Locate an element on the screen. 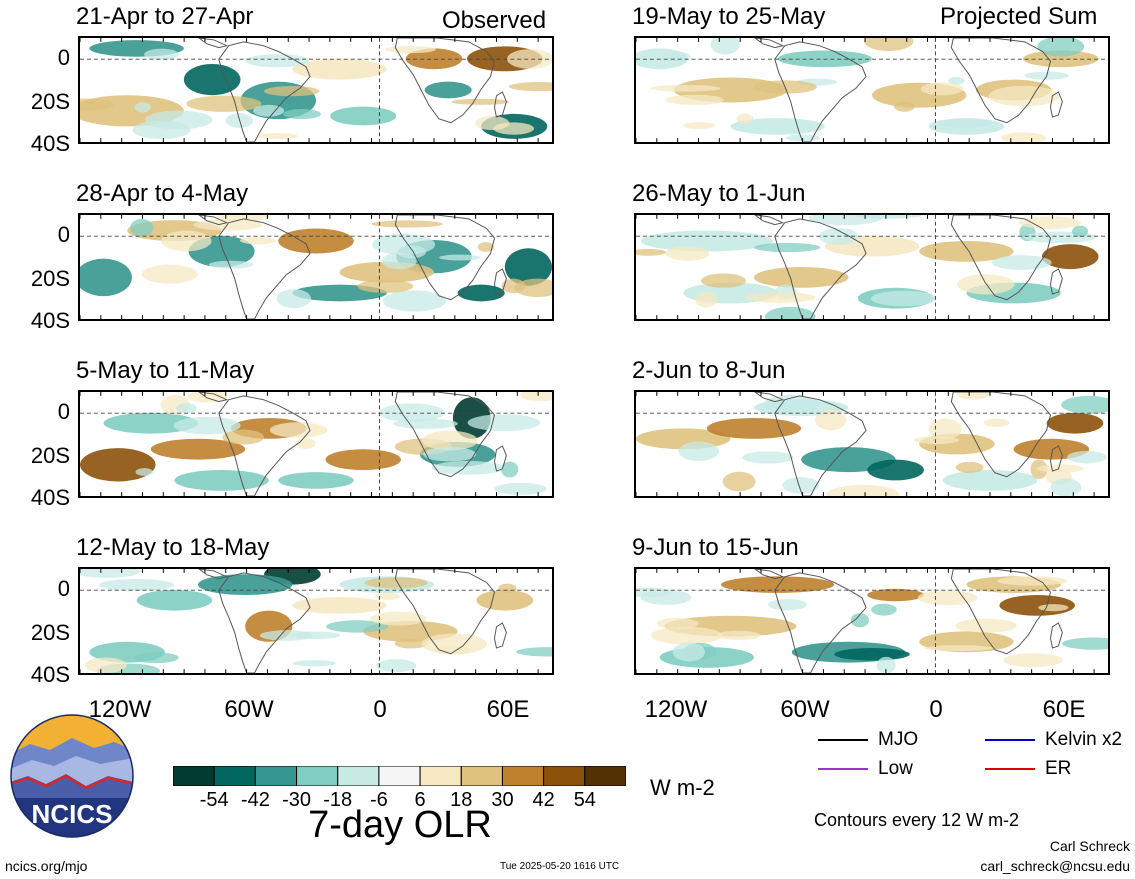 Image resolution: width=1135 pixels, height=879 pixels. lon-label: 60E is located at coordinates (1064, 709).